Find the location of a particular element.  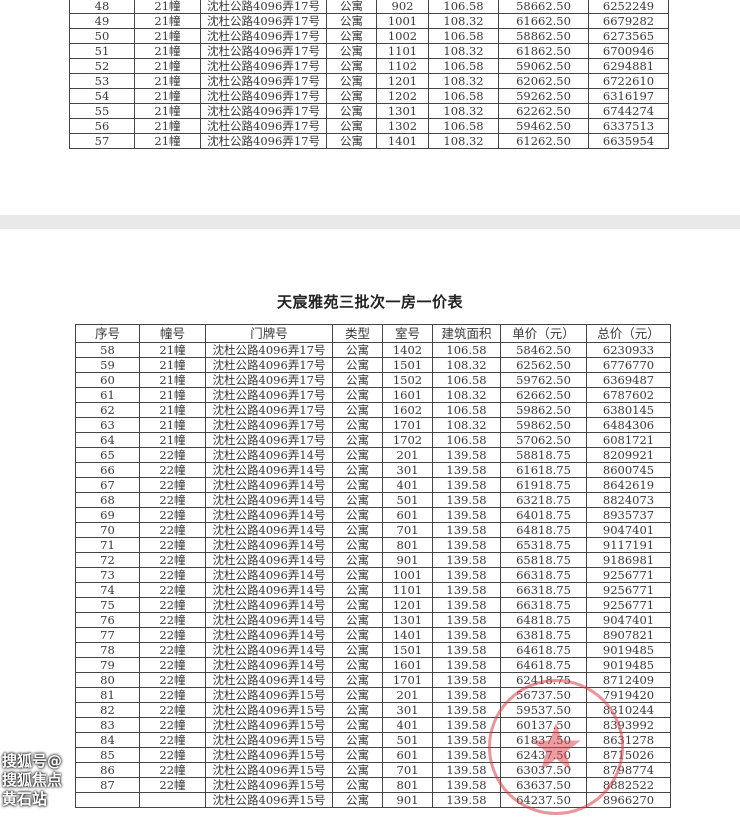

table-cell: 62562.50 is located at coordinates (543, 365).